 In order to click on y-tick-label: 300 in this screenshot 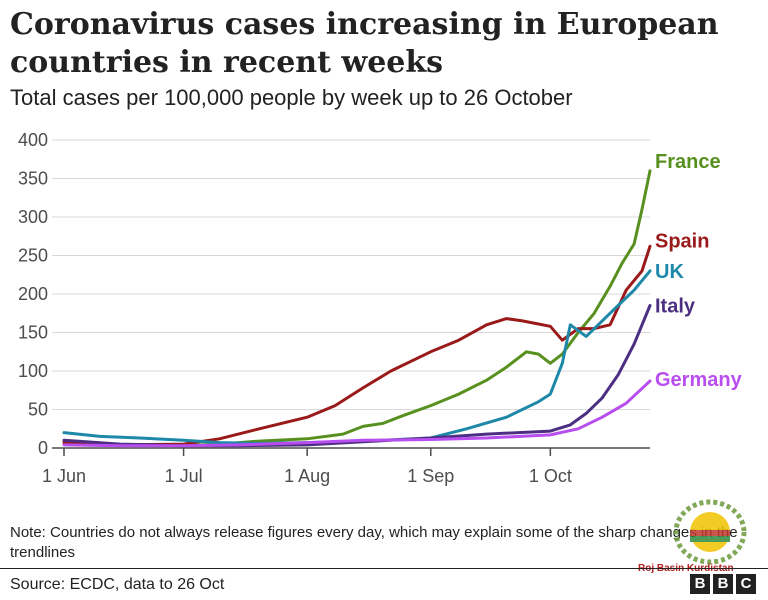, I will do `click(33, 217)`.